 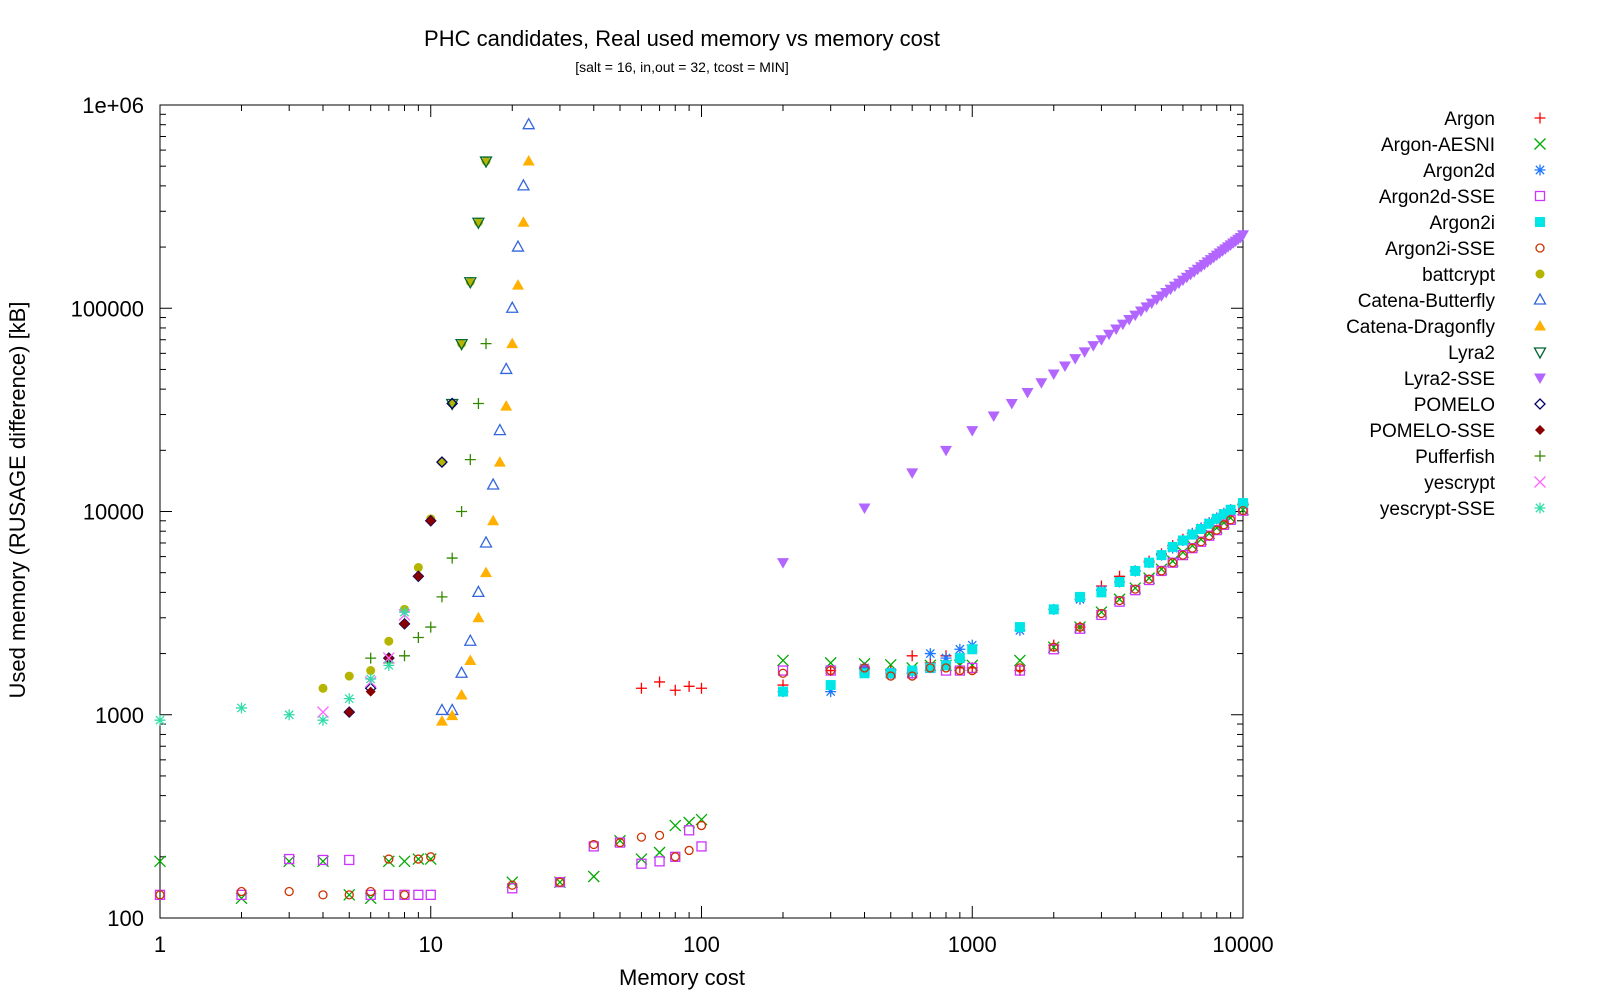 I want to click on legend-item-catena-butterfly: Catena-Butterfly, so click(x=1452, y=301).